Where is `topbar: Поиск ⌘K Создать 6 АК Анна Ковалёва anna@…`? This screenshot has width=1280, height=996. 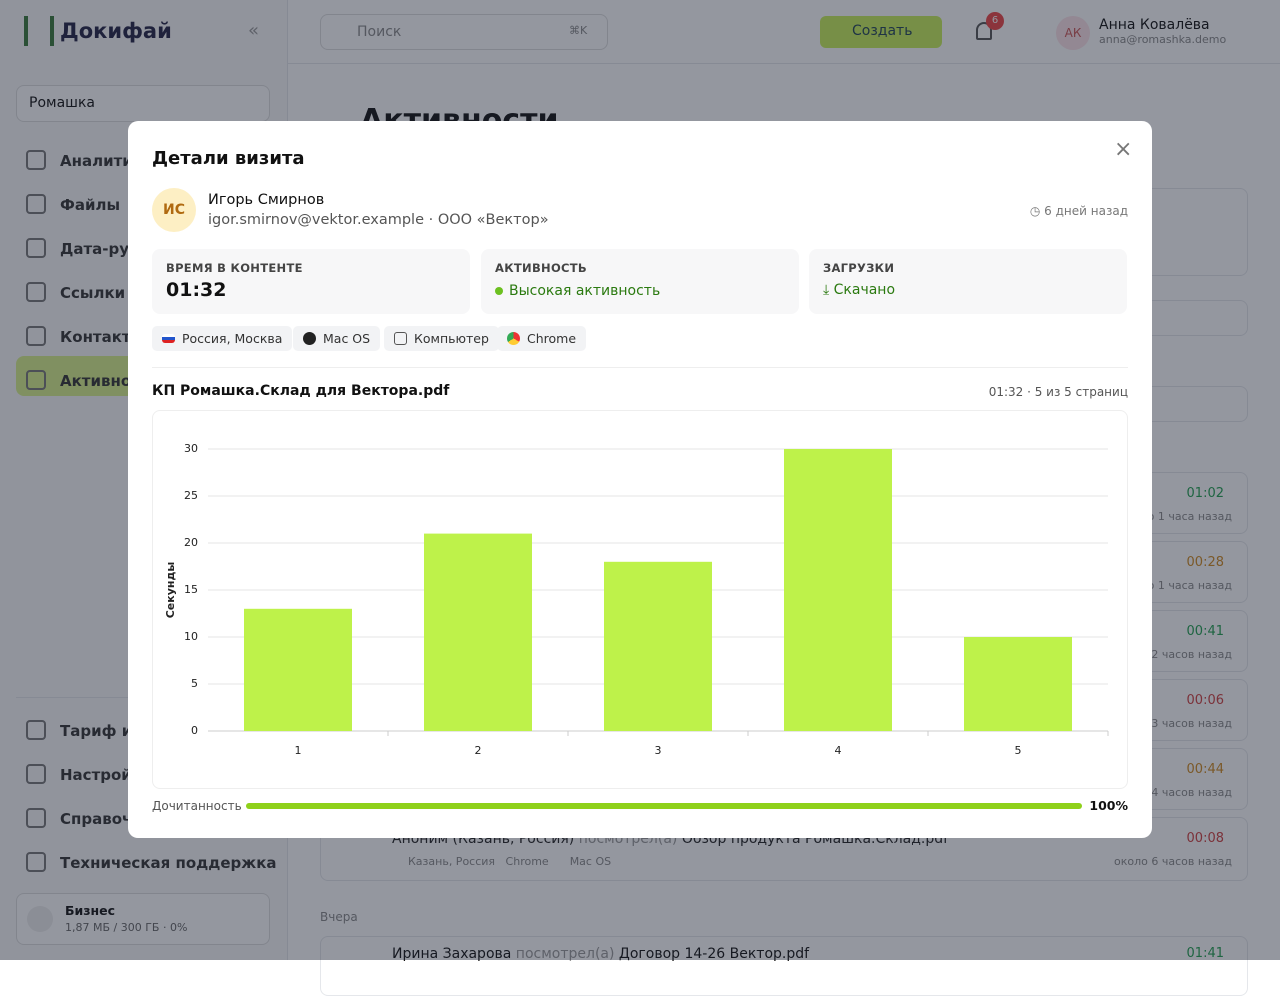
topbar: Поиск ⌘K Создать 6 АК Анна Ковалёва anna@… is located at coordinates (784, 32).